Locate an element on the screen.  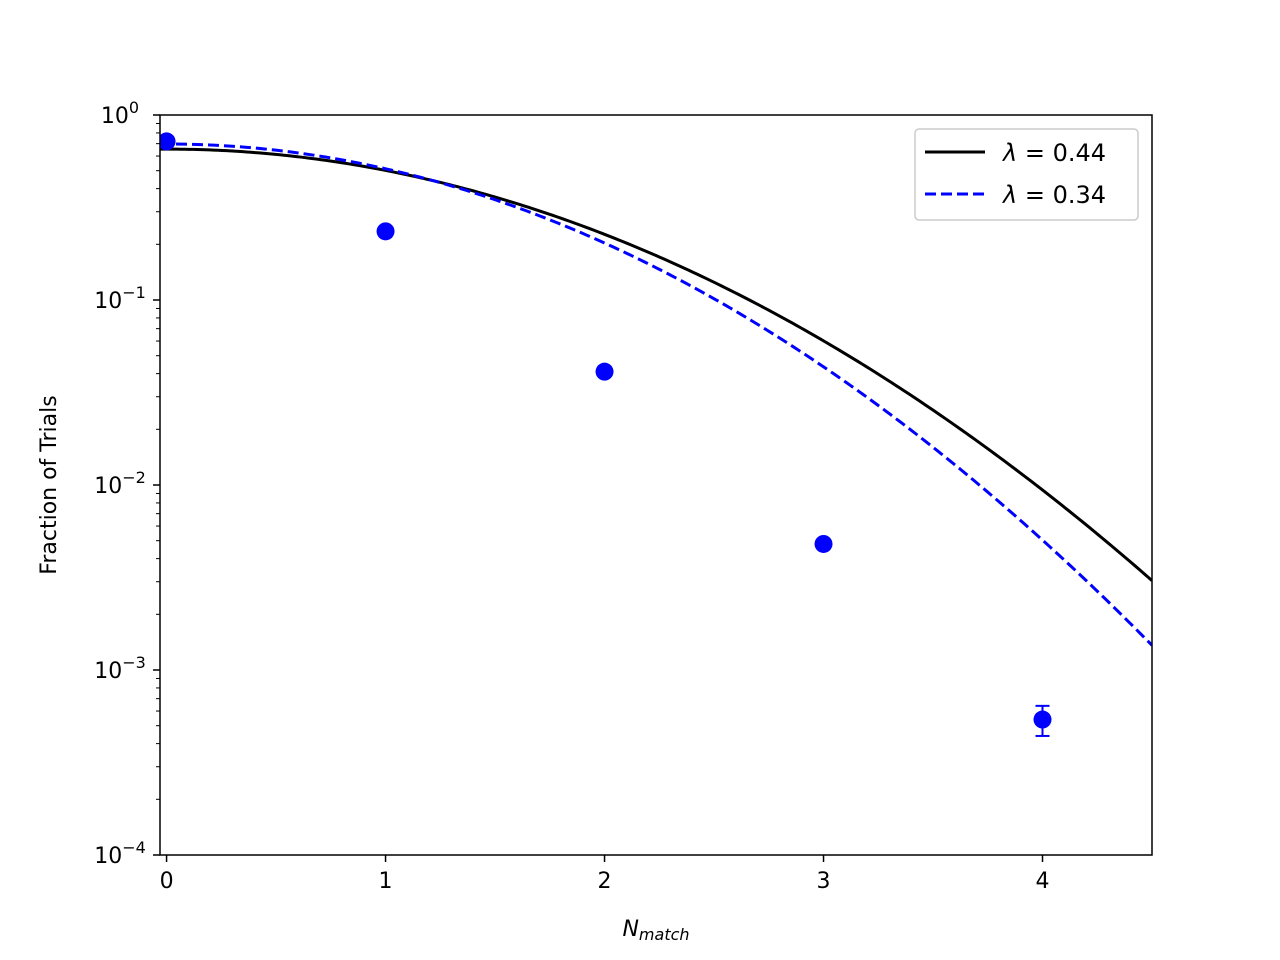
legend-label-series-1: λ = 0.44 is located at coordinates (1053, 153).